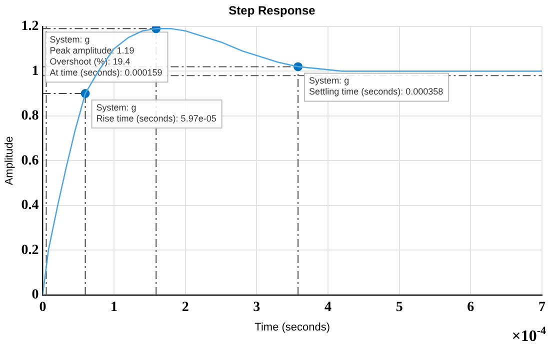 The image size is (550, 347). What do you see at coordinates (30, 26) in the screenshot?
I see `y-tick-label: 1.2` at bounding box center [30, 26].